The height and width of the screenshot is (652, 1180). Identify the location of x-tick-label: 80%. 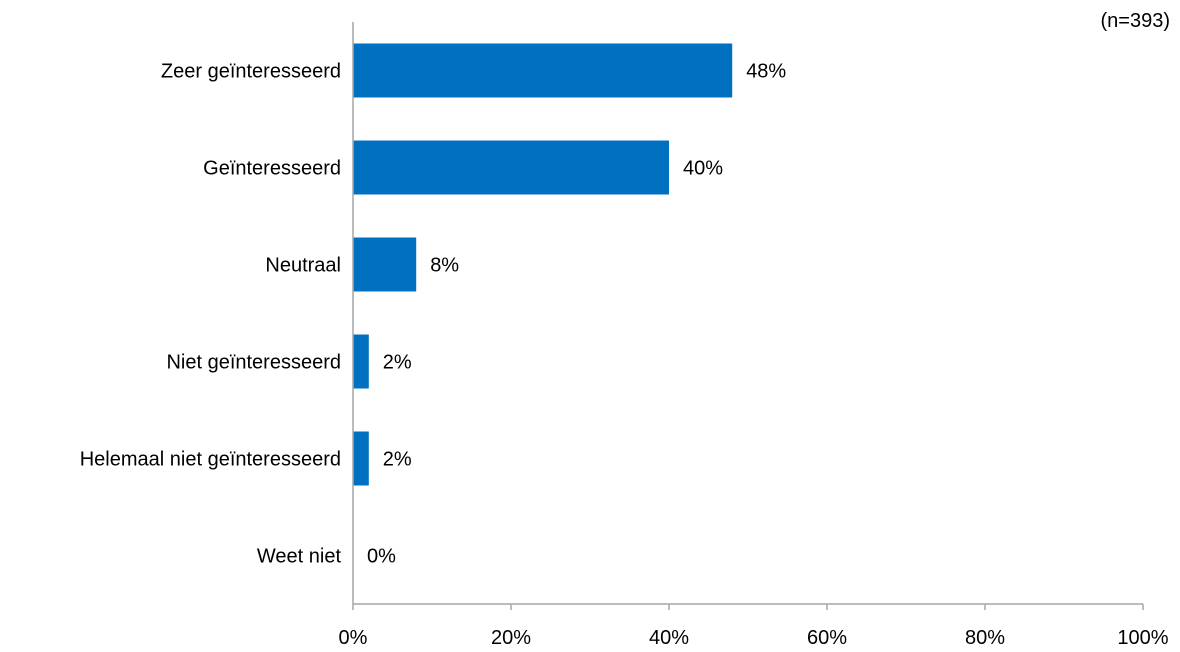
(985, 638).